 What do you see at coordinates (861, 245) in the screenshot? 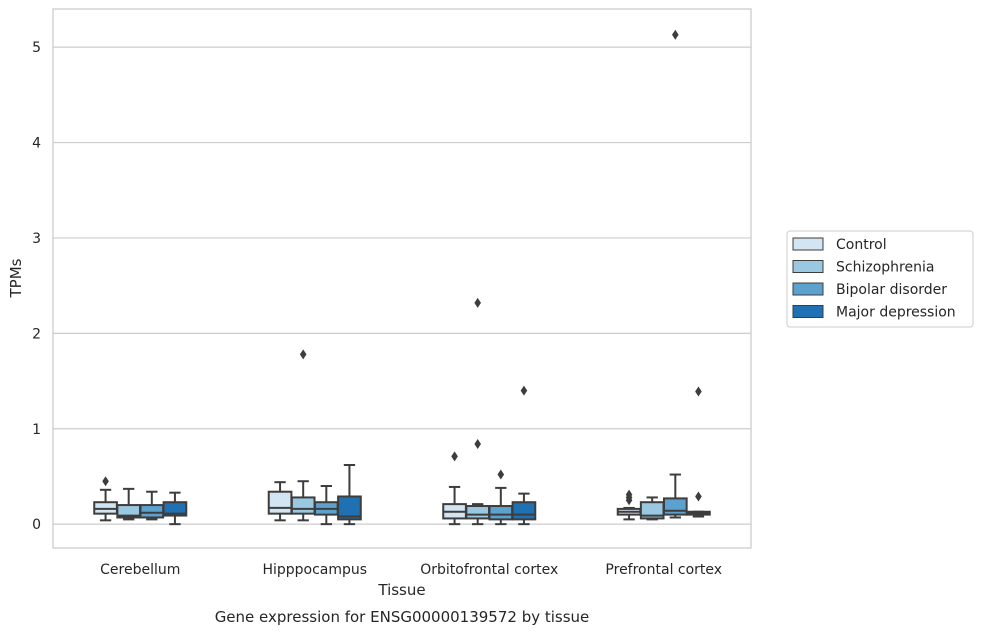
I see `legend-label-control: Control` at bounding box center [861, 245].